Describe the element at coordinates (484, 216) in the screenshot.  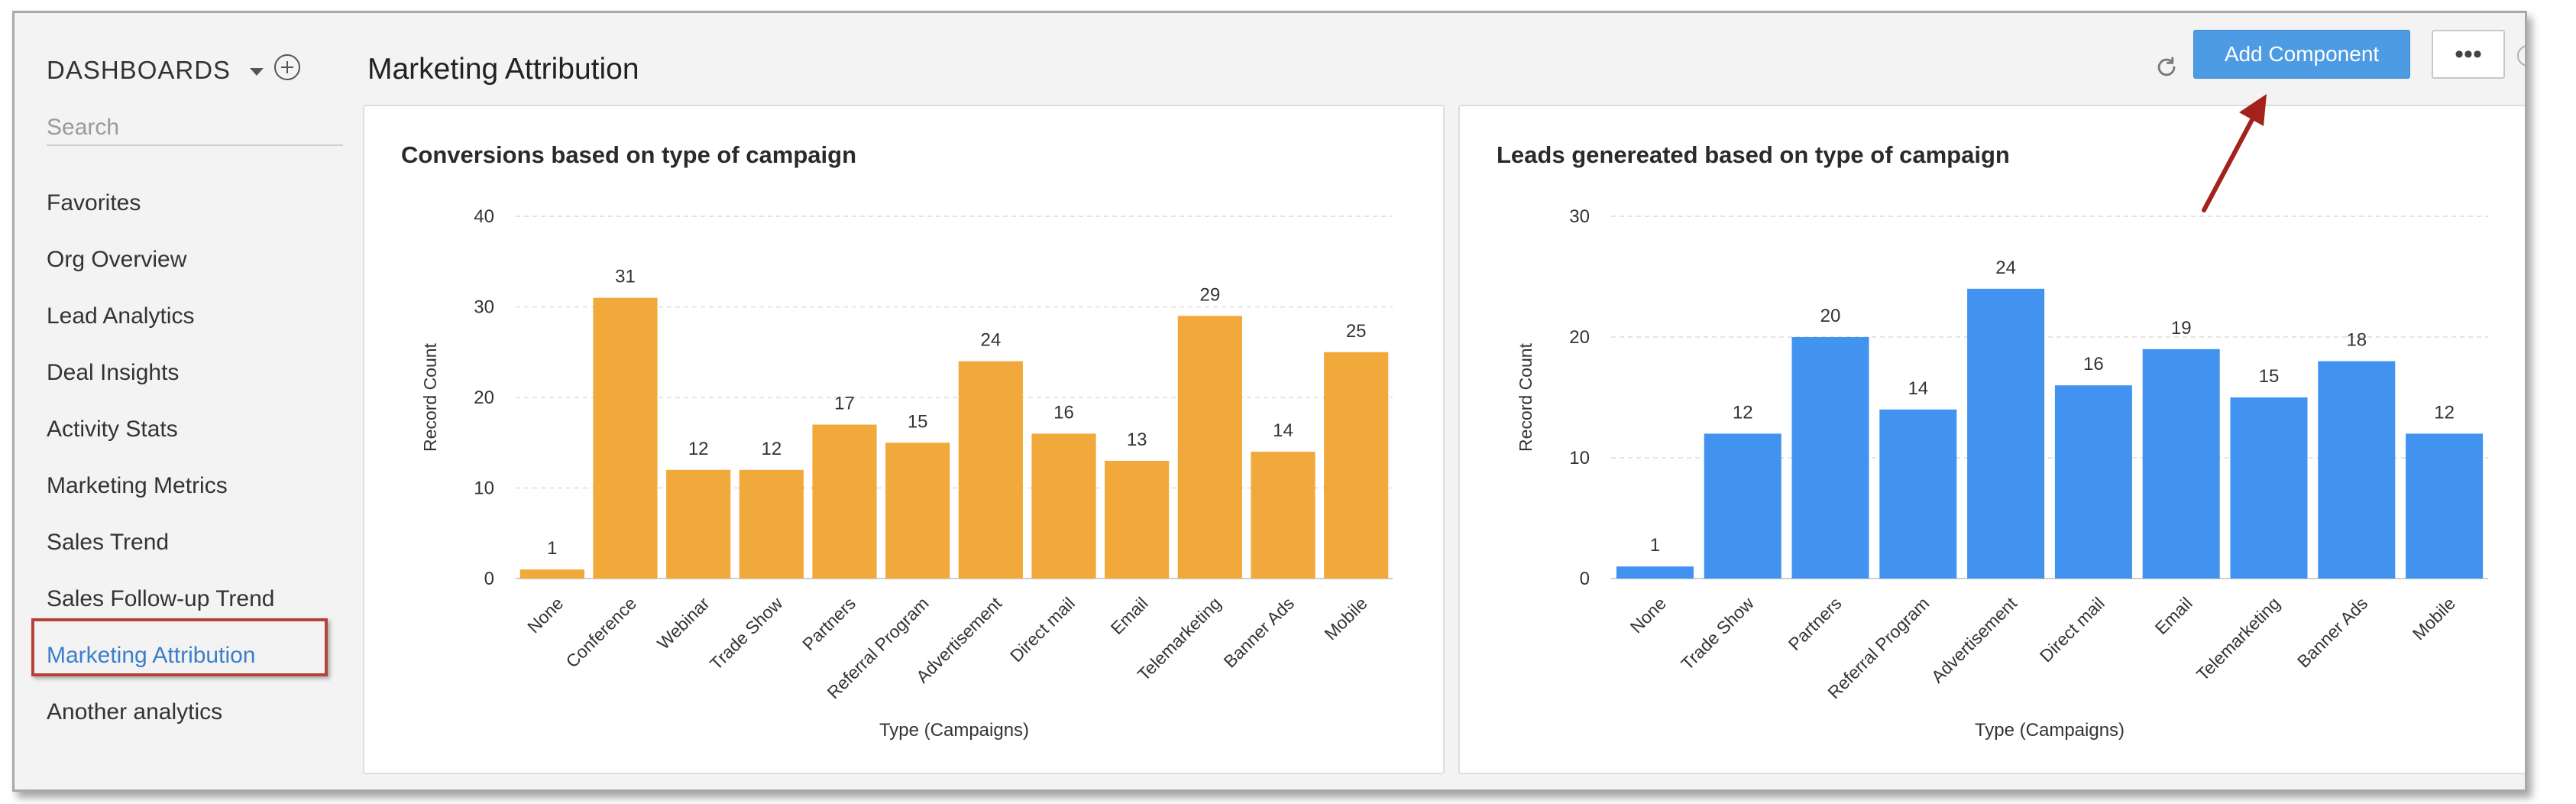
I see `y-tick-label: 40` at that location.